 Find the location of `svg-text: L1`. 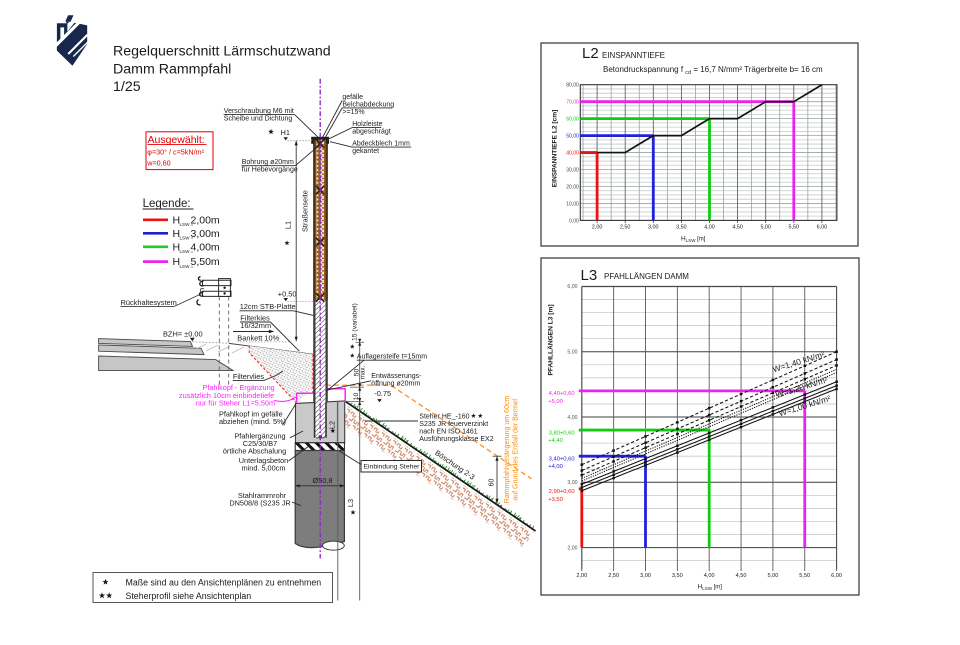

svg-text: L1 is located at coordinates (288, 225).